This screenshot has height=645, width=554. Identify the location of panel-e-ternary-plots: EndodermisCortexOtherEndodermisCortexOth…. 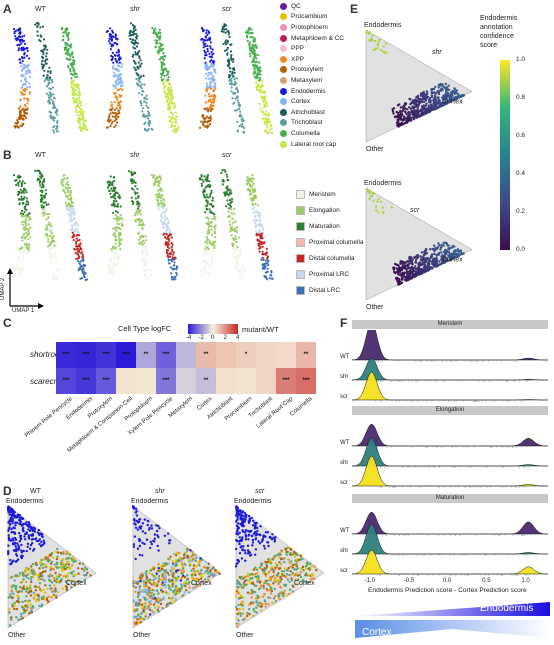
(418, 166).